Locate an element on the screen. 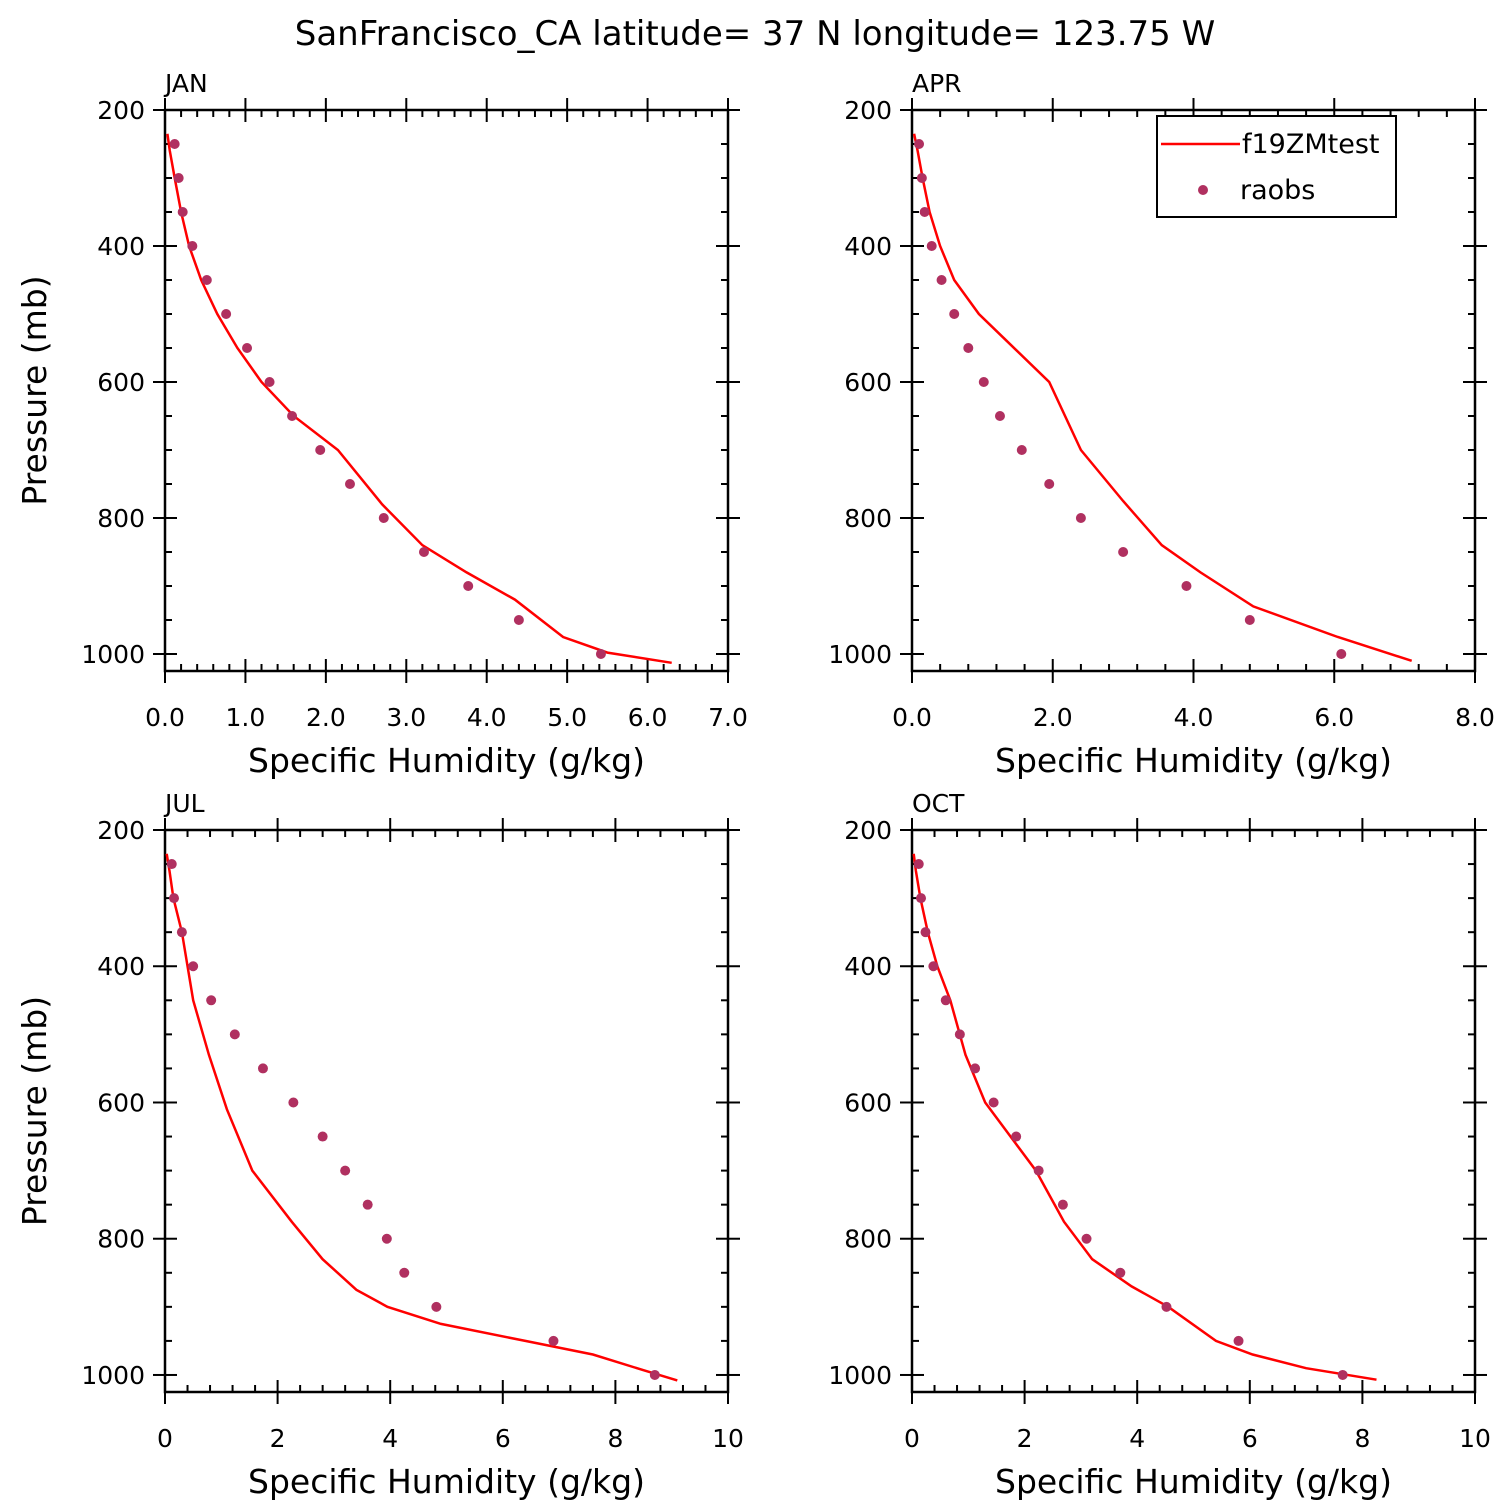 The width and height of the screenshot is (1510, 1510). legend: f19ZMtest raobs is located at coordinates (1276, 166).